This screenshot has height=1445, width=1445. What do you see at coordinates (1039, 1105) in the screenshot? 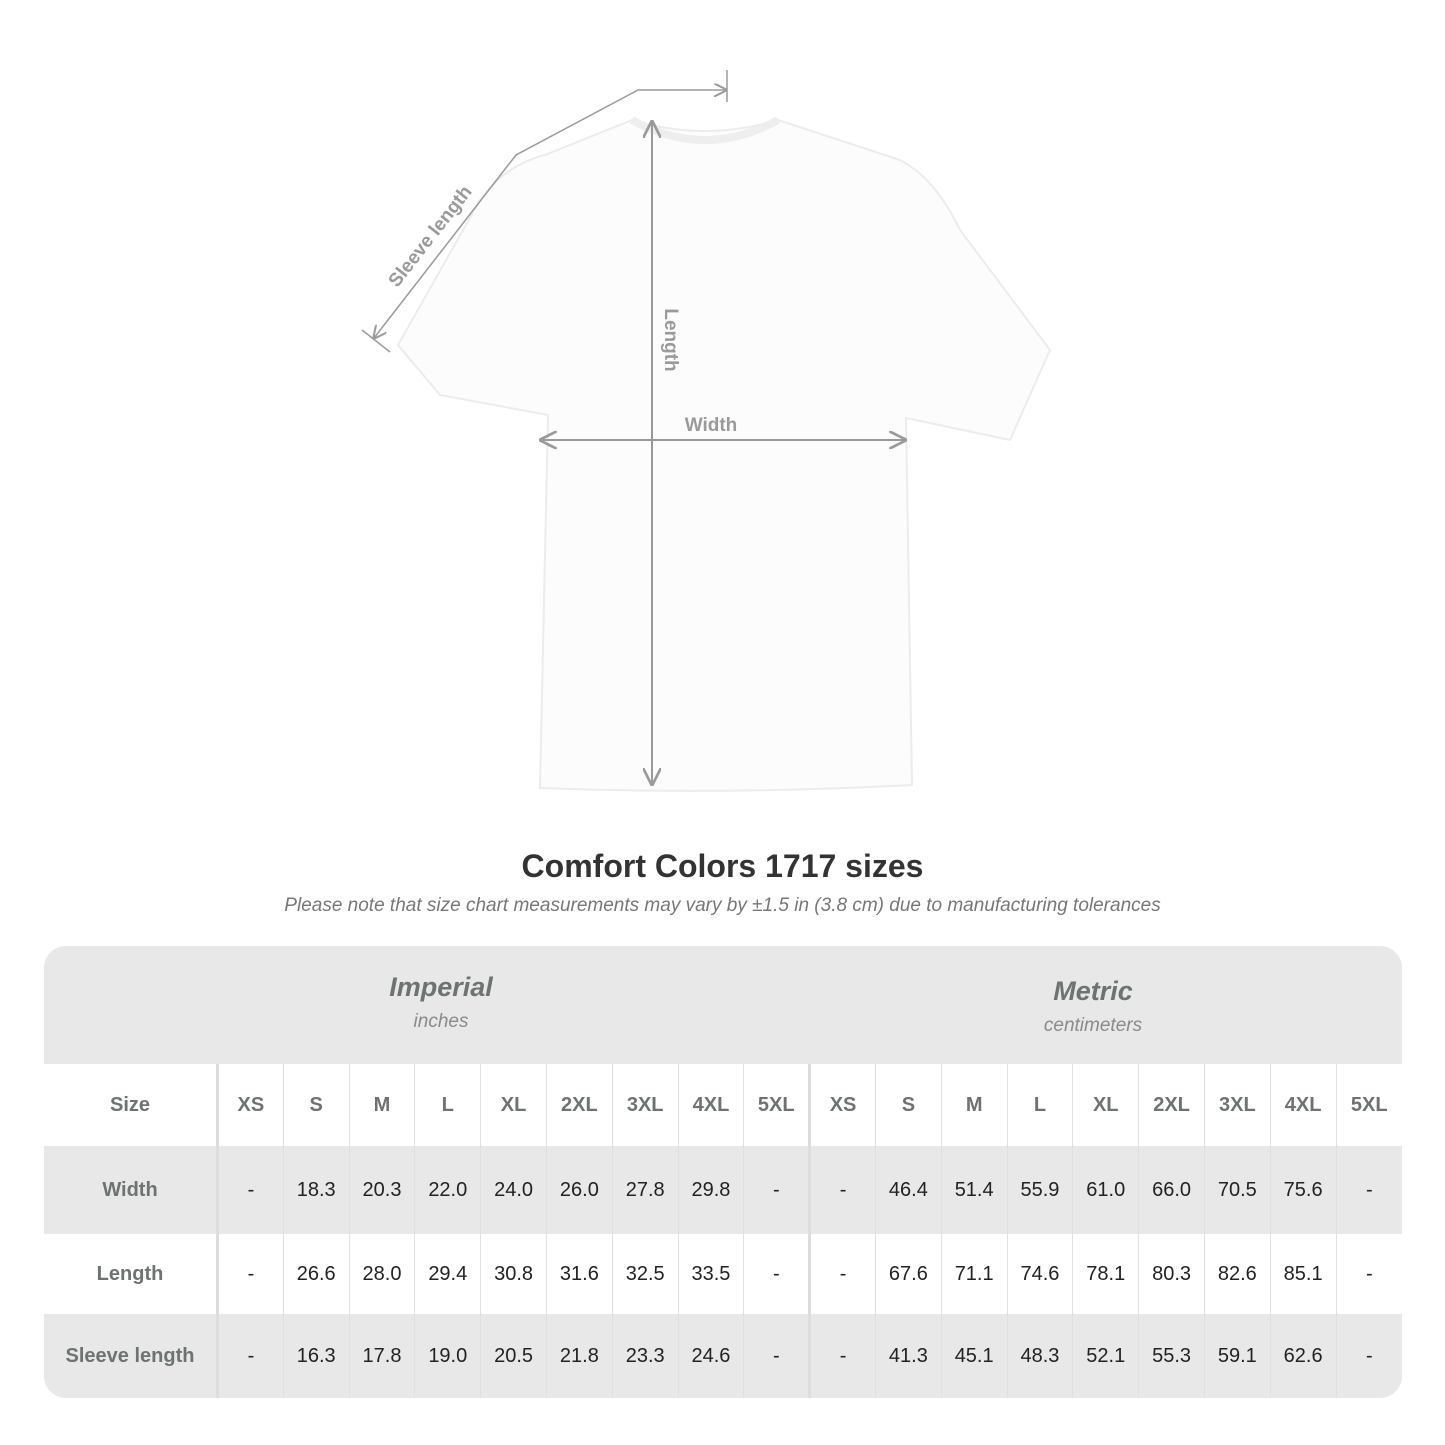
I see `metric-size-header: L` at bounding box center [1039, 1105].